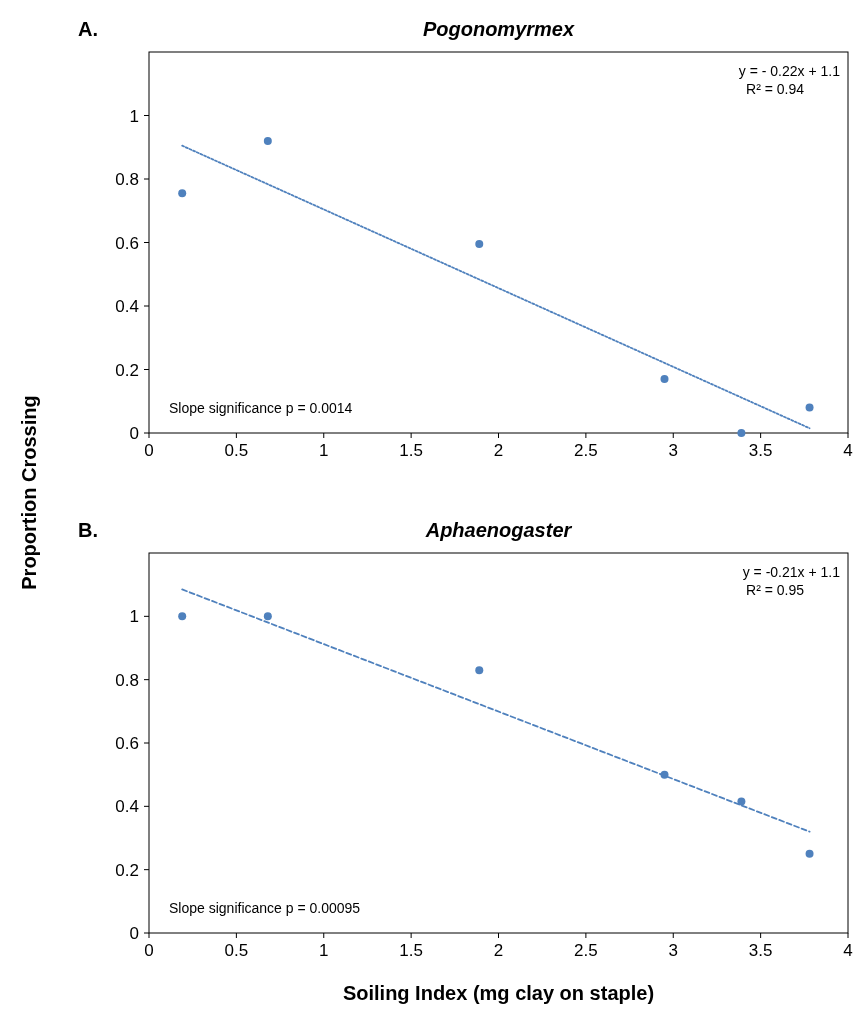 This screenshot has height=1031, width=855. Describe the element at coordinates (88, 29) in the screenshot. I see `text: A.` at that location.